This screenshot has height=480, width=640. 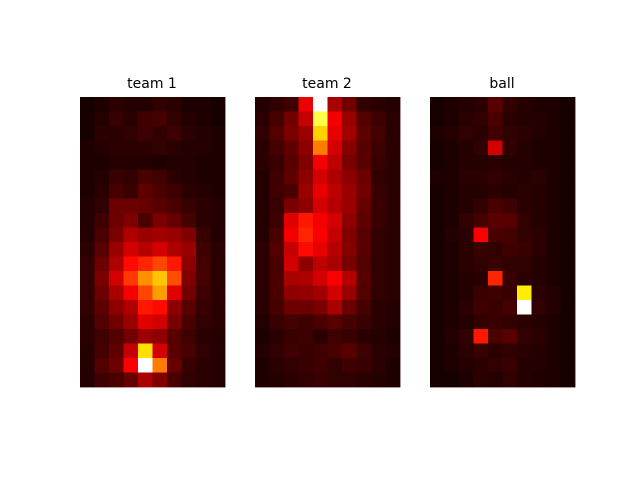 What do you see at coordinates (327, 84) in the screenshot?
I see `panel-title-team-2: team 2` at bounding box center [327, 84].